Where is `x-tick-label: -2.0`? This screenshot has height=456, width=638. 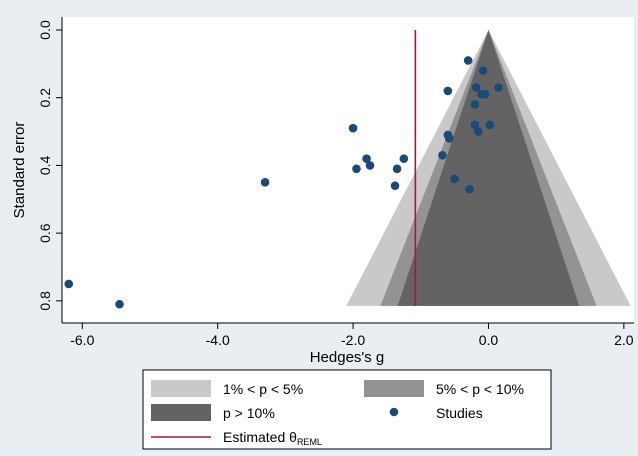 x-tick-label: -2.0 is located at coordinates (353, 340).